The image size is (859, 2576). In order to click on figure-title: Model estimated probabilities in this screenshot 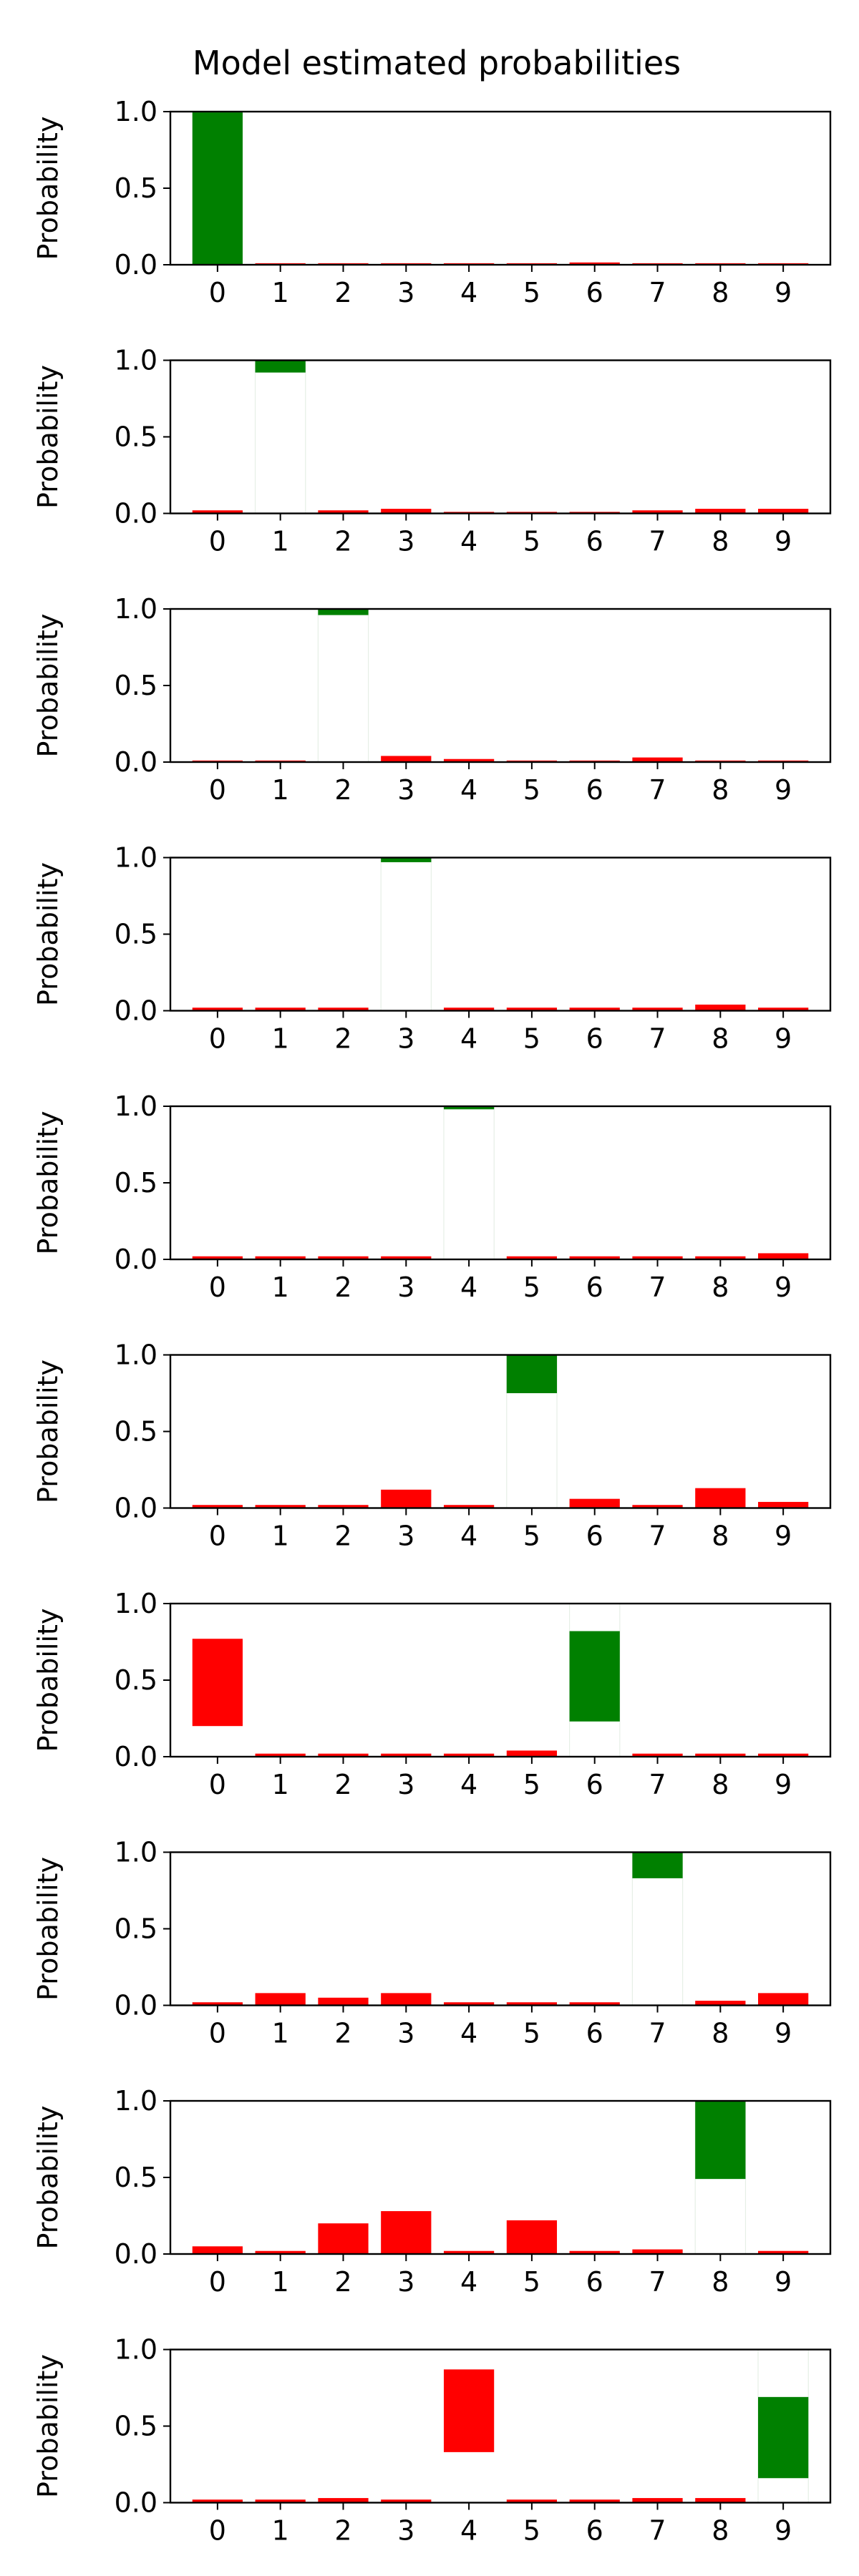, I will do `click(437, 63)`.